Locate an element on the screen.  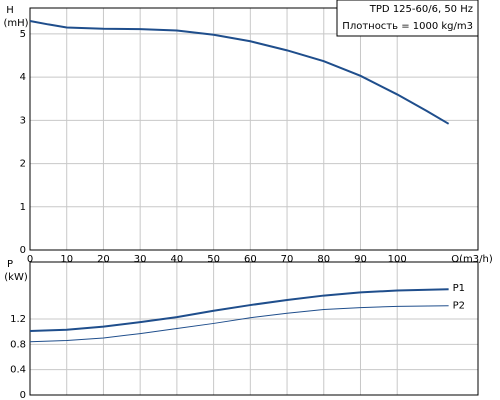
series-label: P1 is located at coordinates (459, 288).